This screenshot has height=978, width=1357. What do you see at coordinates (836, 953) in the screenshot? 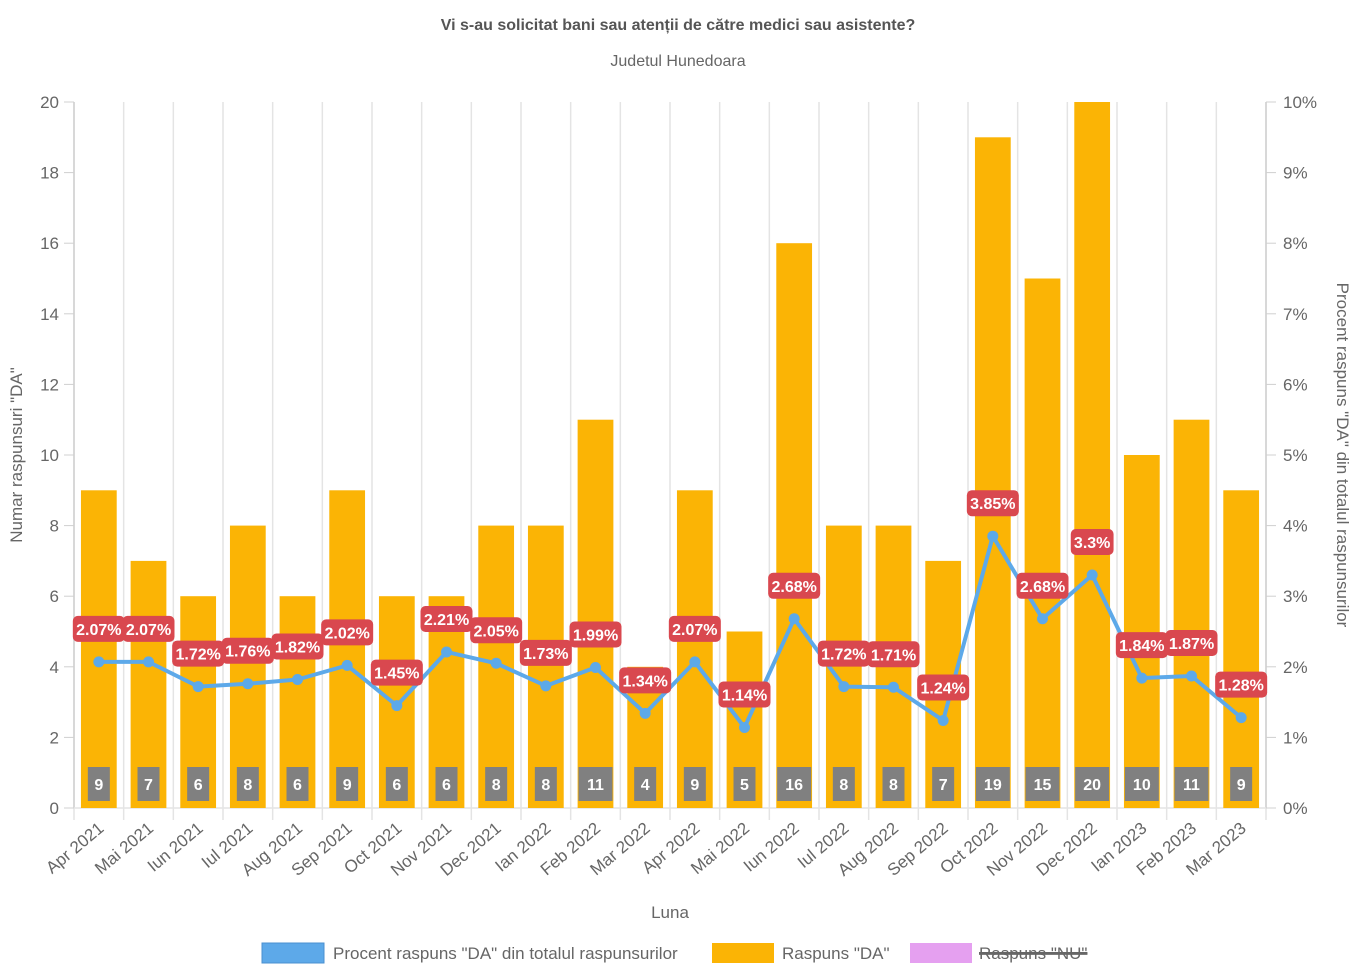
I see `legend-label-da: Raspuns "DA"` at bounding box center [836, 953].